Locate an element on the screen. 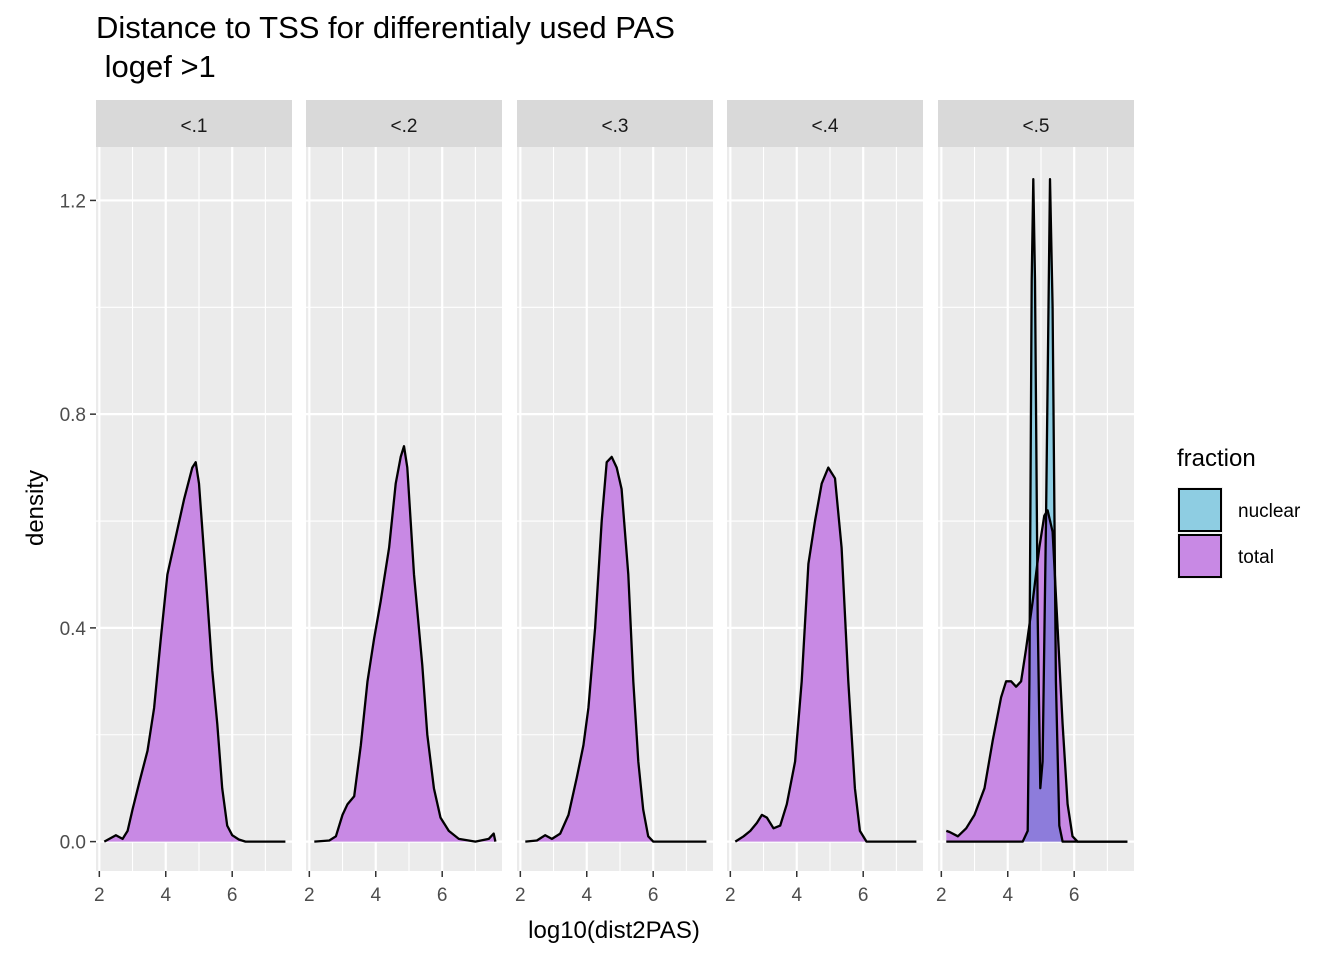 Image resolution: width=1344 pixels, height=960 pixels. legend-swatch-total is located at coordinates (1200, 556).